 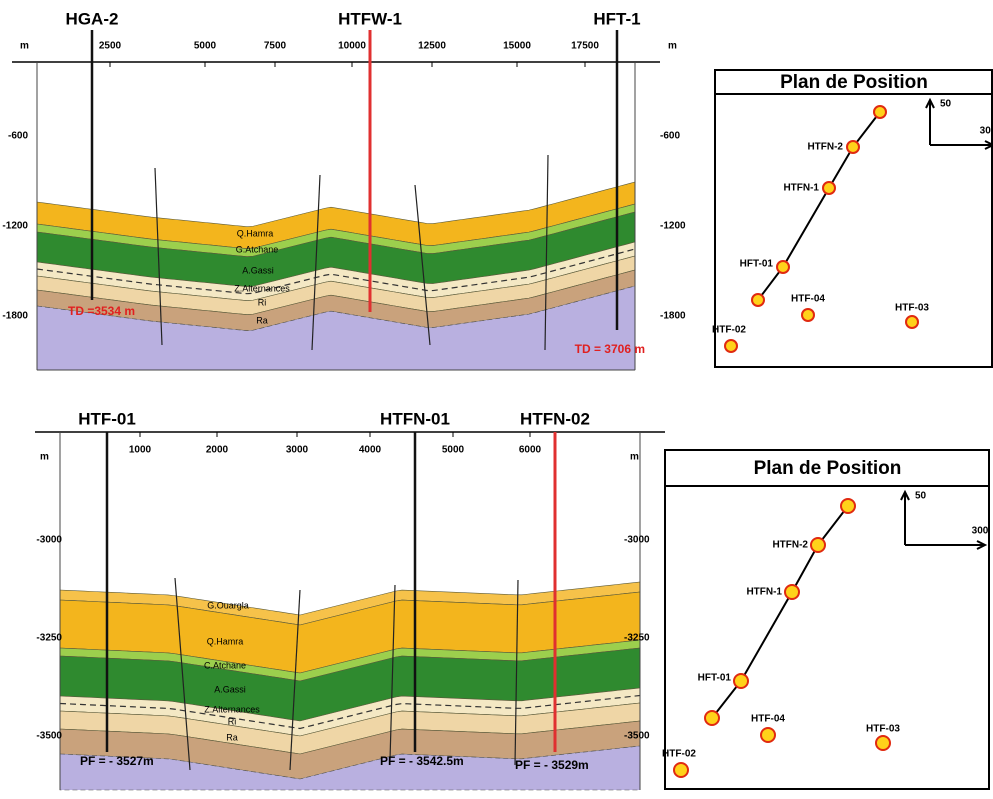 I want to click on layer-label: Ra, so click(x=262, y=320).